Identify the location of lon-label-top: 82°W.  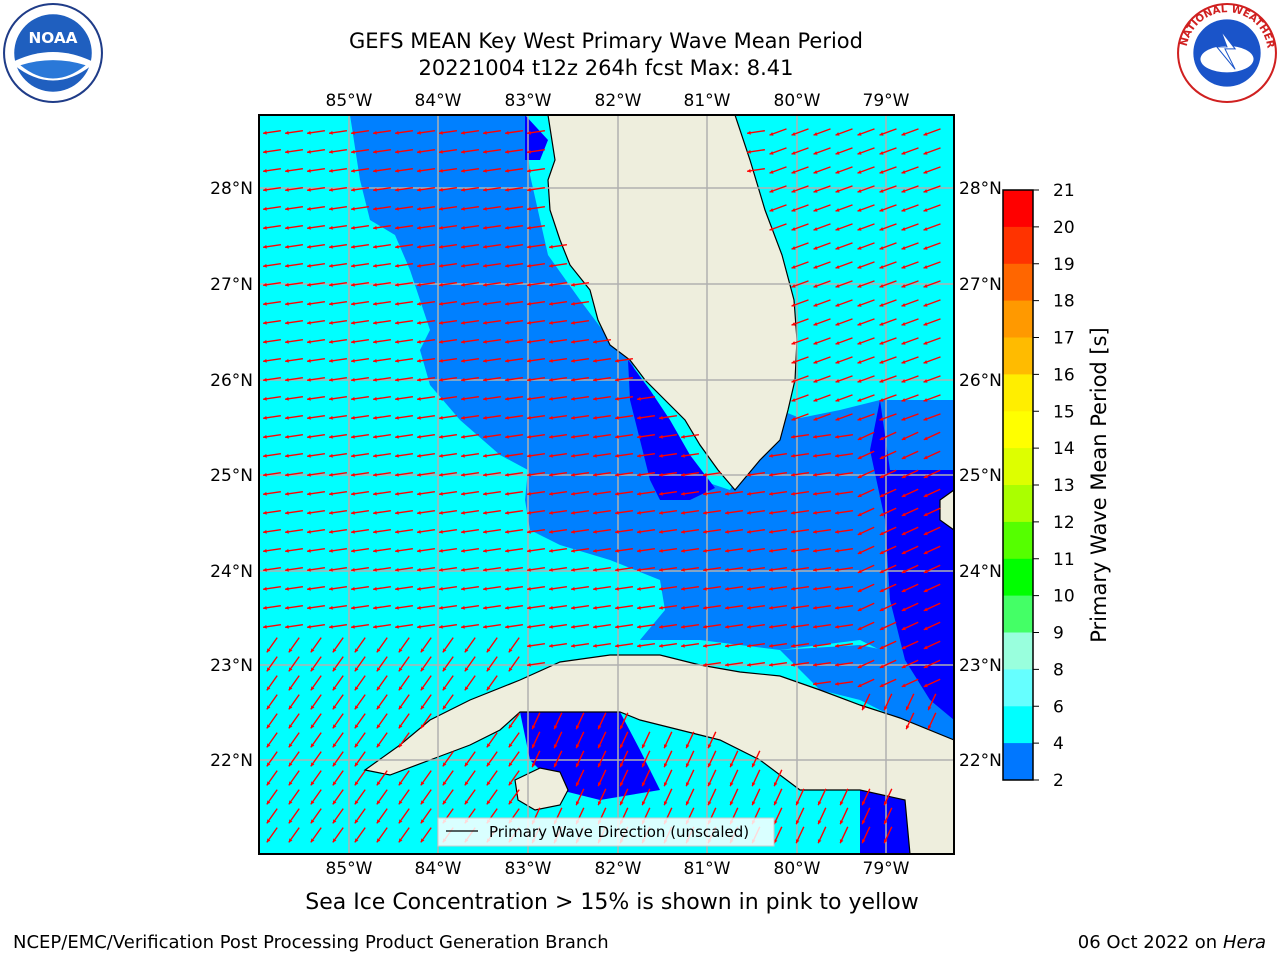
(618, 101).